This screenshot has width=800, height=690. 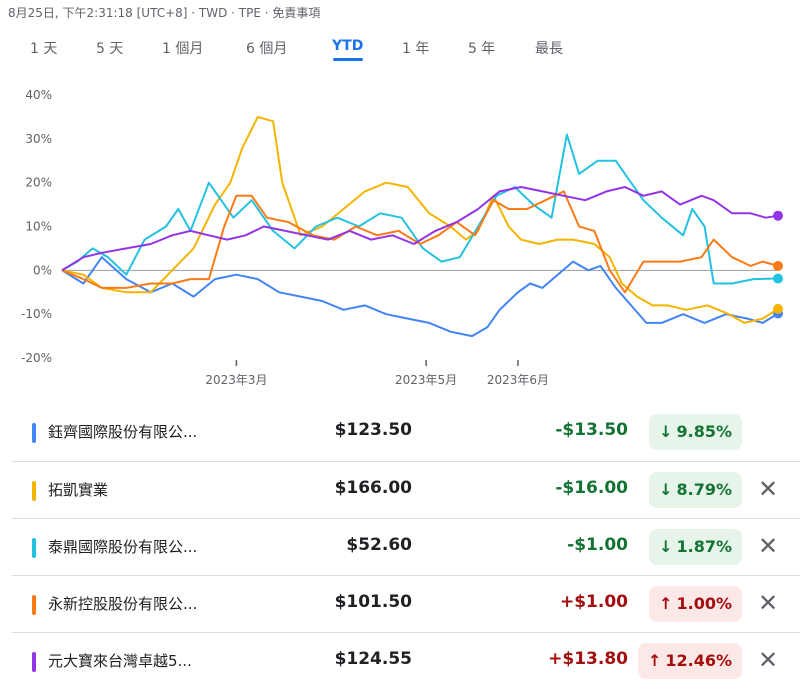 What do you see at coordinates (78, 490) in the screenshot?
I see `stock-name: 拓凱實業` at bounding box center [78, 490].